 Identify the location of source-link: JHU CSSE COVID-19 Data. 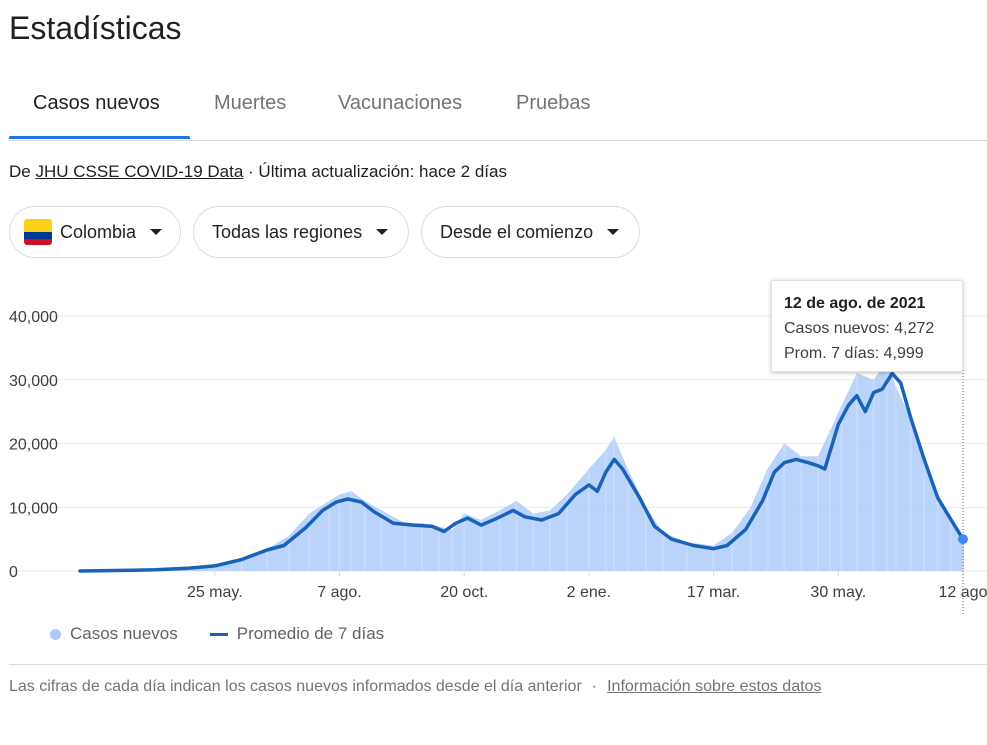
(139, 171).